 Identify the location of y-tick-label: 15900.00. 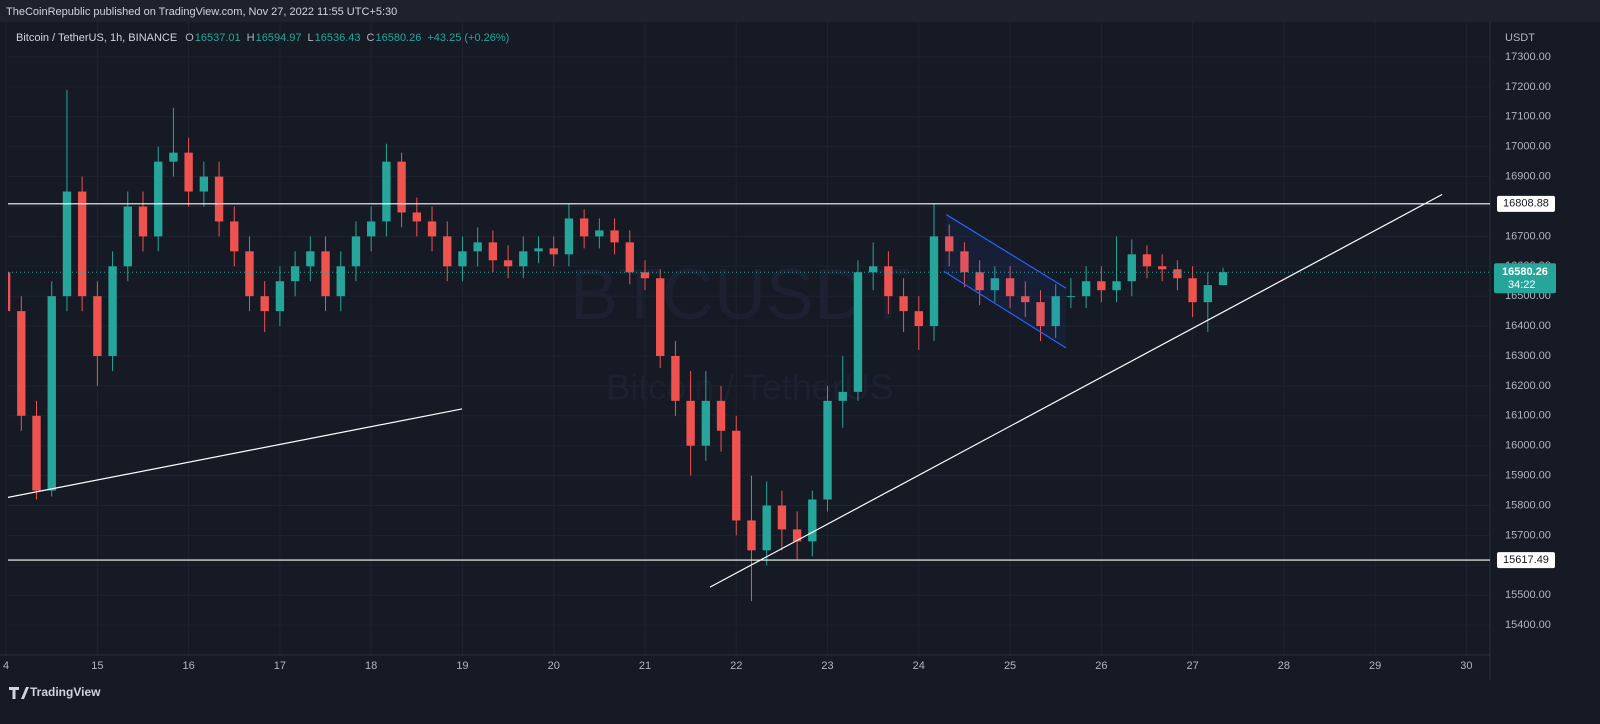
(1528, 476).